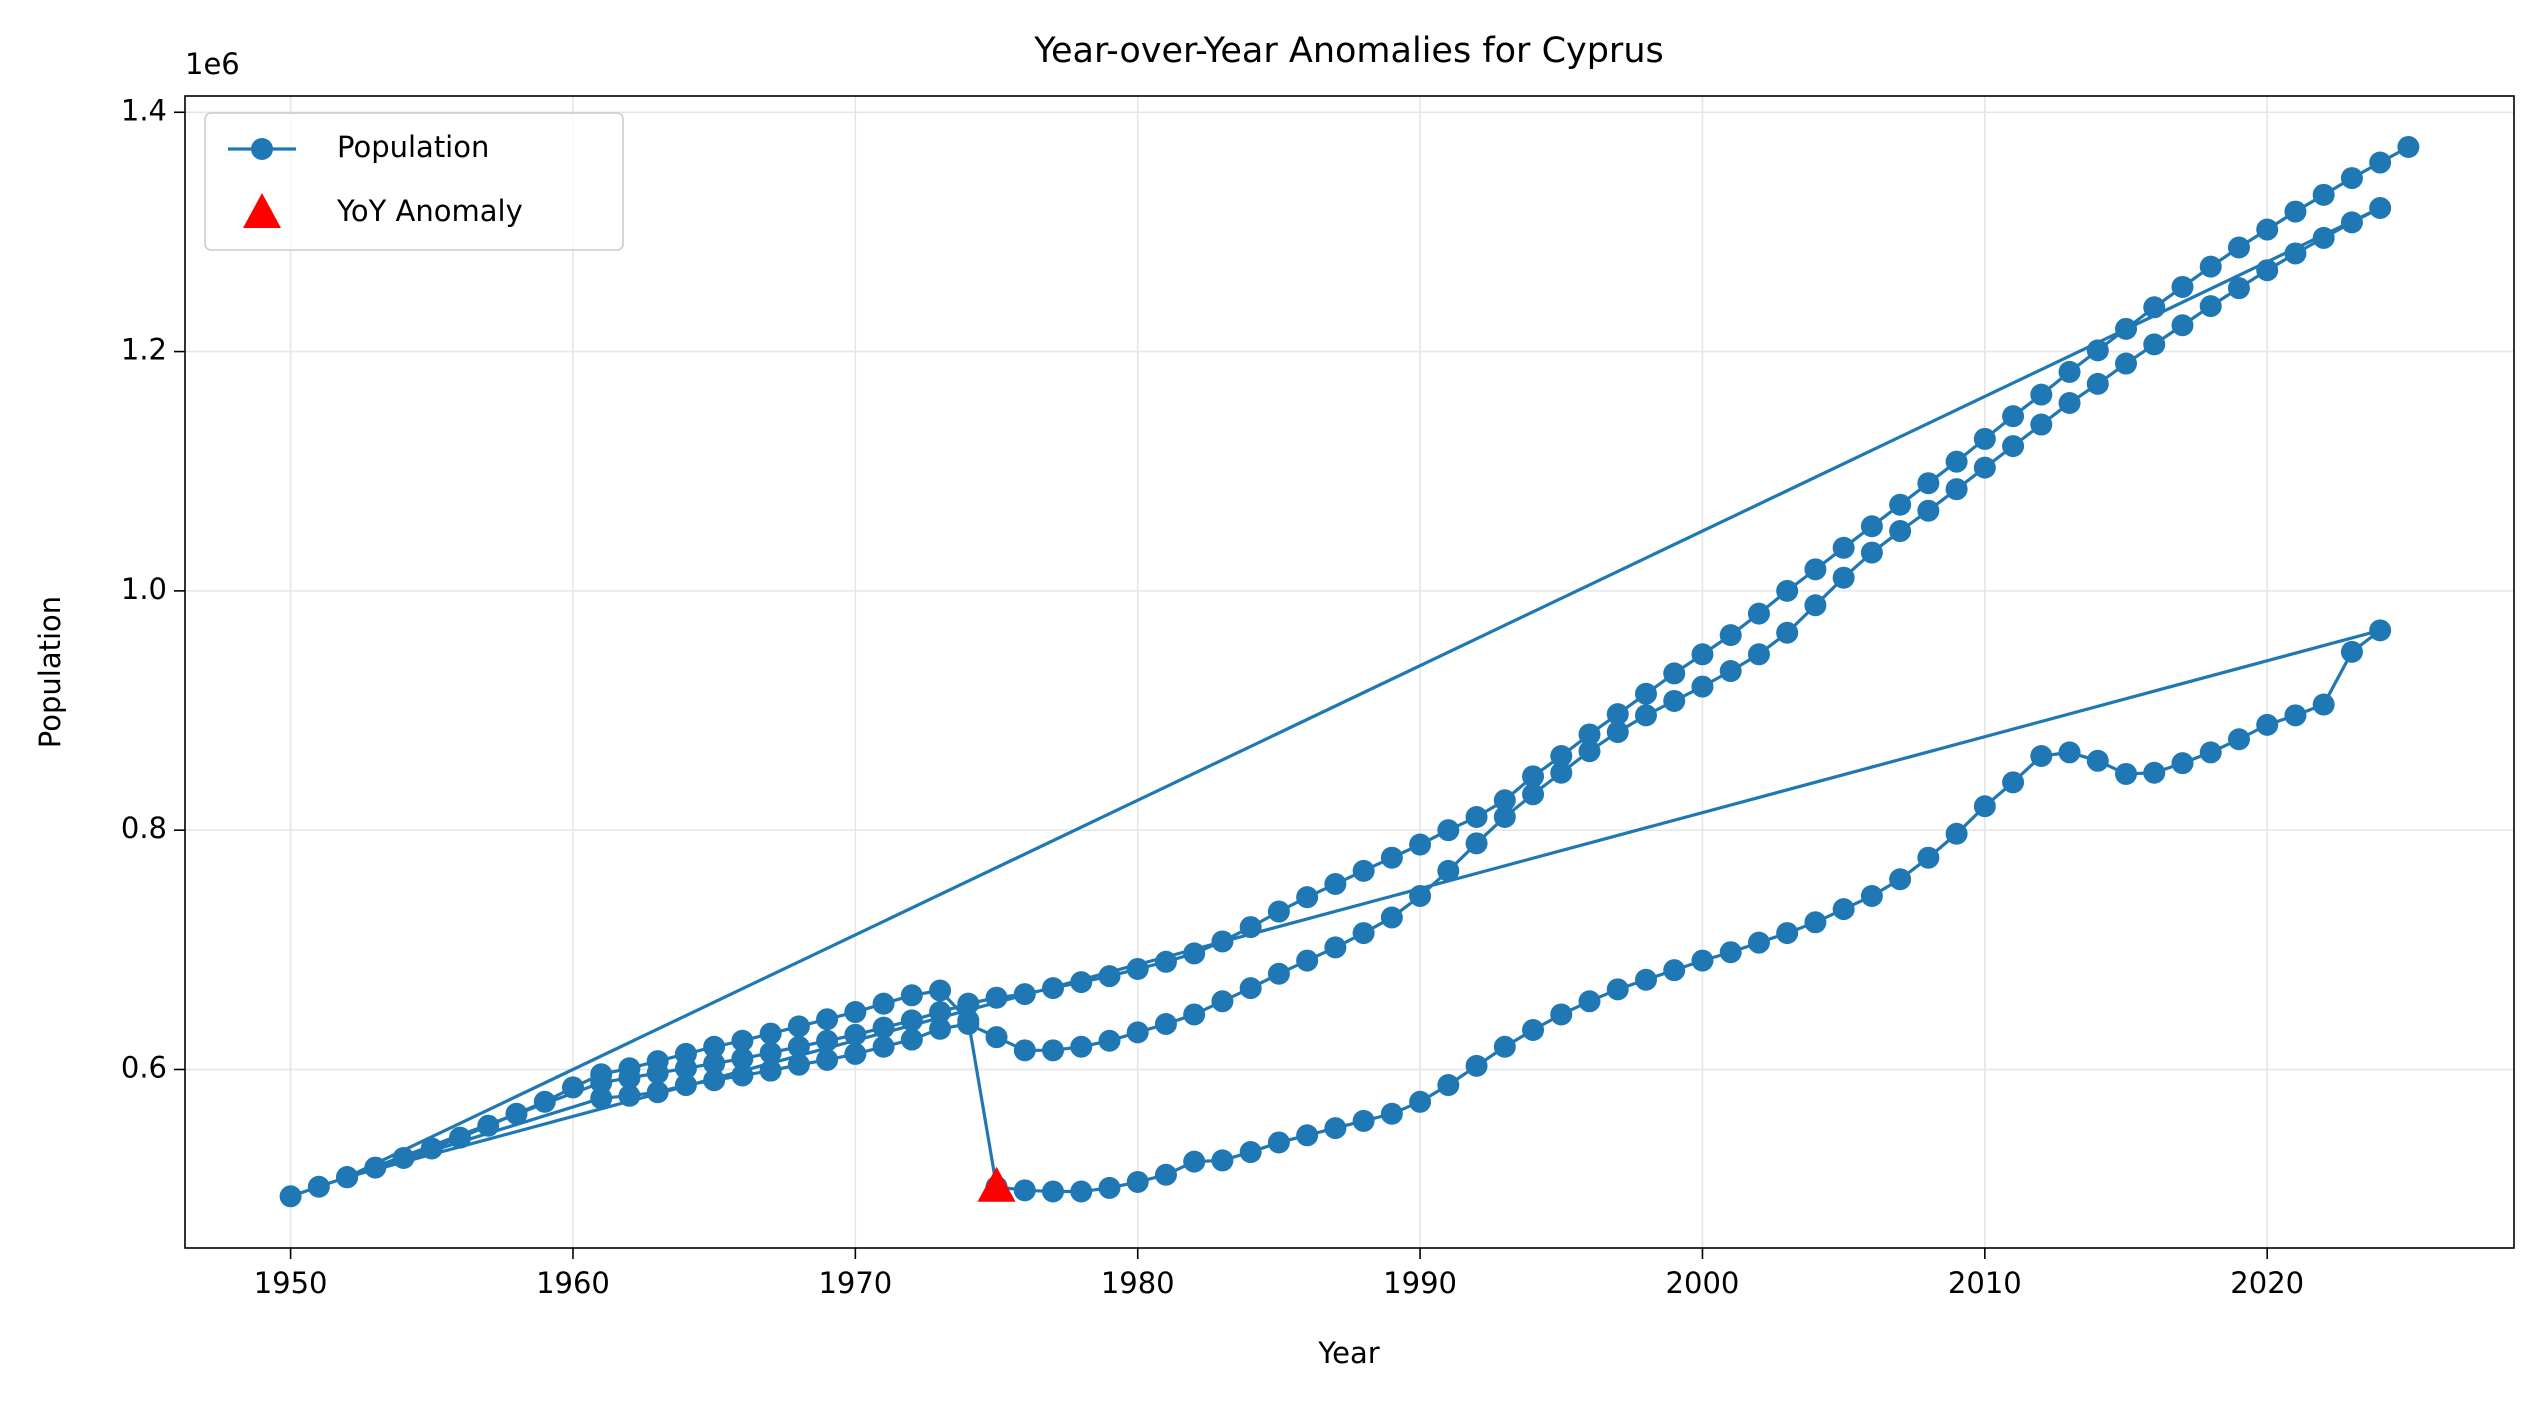 This screenshot has width=2539, height=1407. What do you see at coordinates (573, 1283) in the screenshot?
I see `x-tick-label: 1960` at bounding box center [573, 1283].